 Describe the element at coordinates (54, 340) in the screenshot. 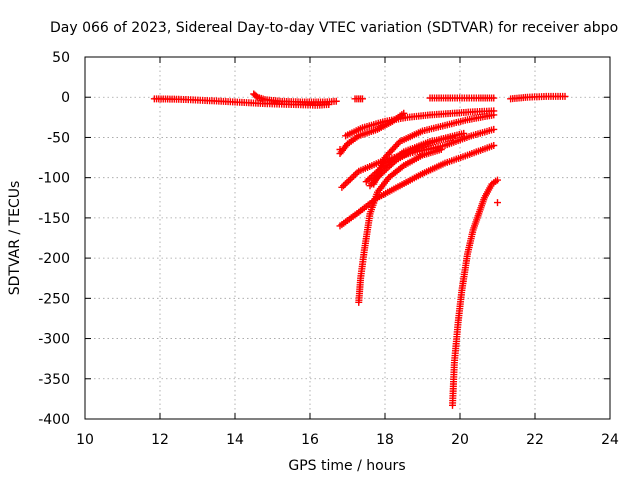

I see `y-tick-label: -300` at that location.